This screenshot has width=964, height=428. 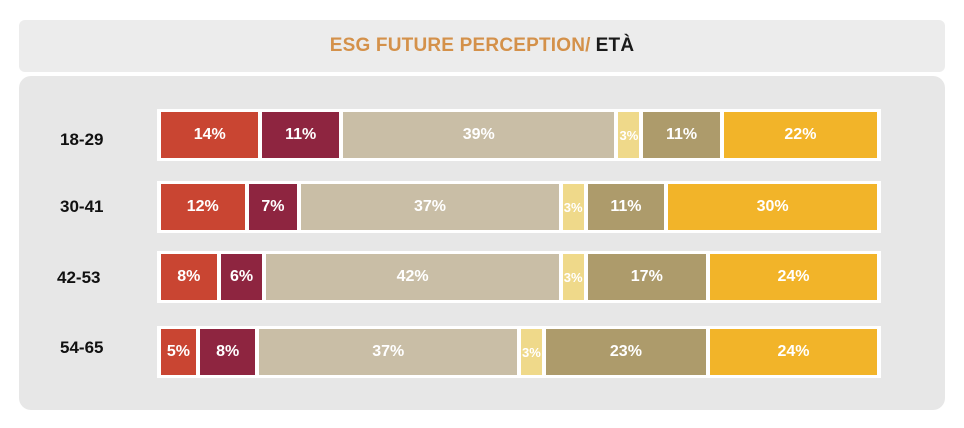 What do you see at coordinates (82, 139) in the screenshot?
I see `row-label-18-29: 18-29` at bounding box center [82, 139].